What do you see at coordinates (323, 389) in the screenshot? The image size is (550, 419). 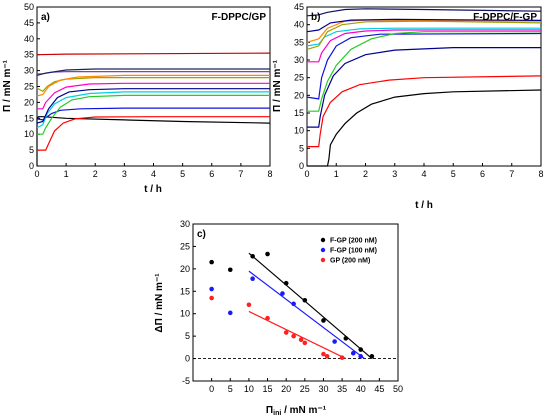 I see `panel-c-xtick-label: 30` at bounding box center [323, 389].